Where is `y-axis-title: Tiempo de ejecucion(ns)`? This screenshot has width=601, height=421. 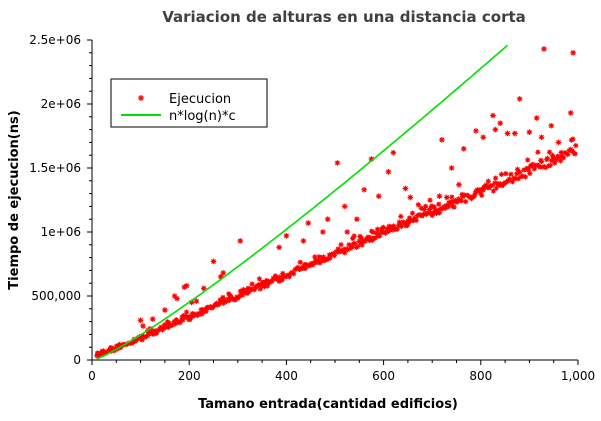 y-axis-title: Tiempo de ejecucion(ns) is located at coordinates (14, 199).